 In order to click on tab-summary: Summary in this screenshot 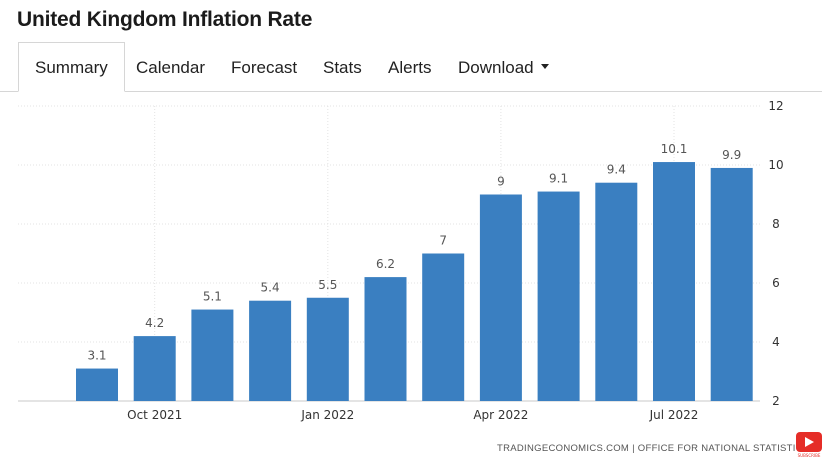, I will do `click(71, 67)`.